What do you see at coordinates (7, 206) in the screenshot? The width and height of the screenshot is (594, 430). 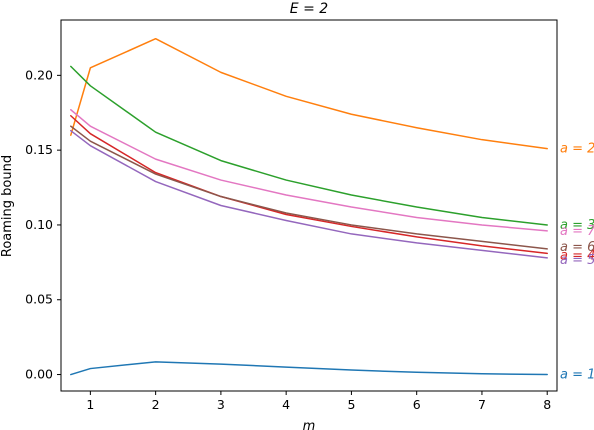 I see `y-axis-label: Roaming bound` at bounding box center [7, 206].